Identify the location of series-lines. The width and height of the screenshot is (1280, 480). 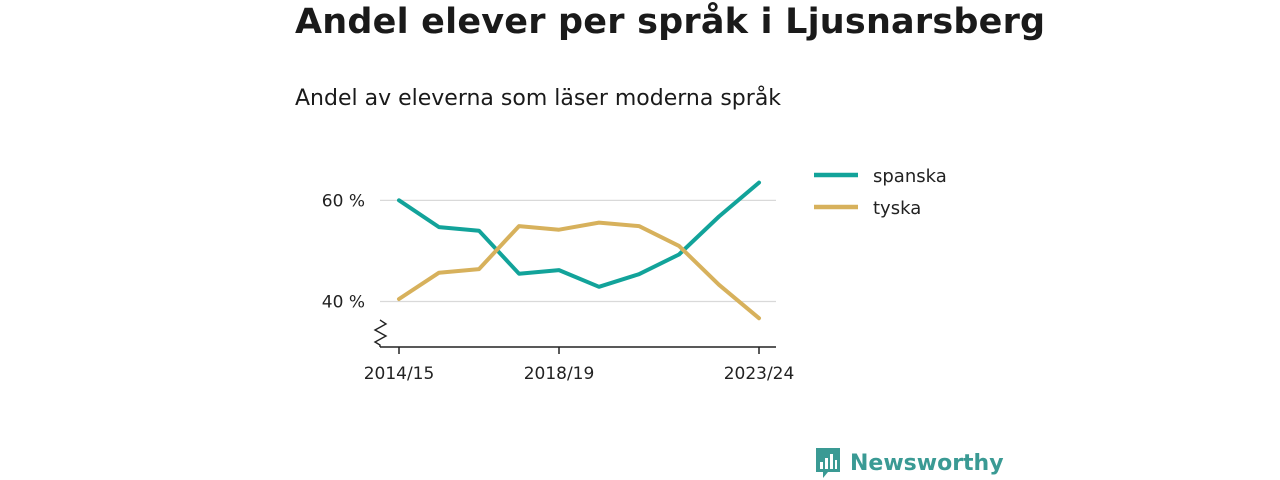
(579, 250).